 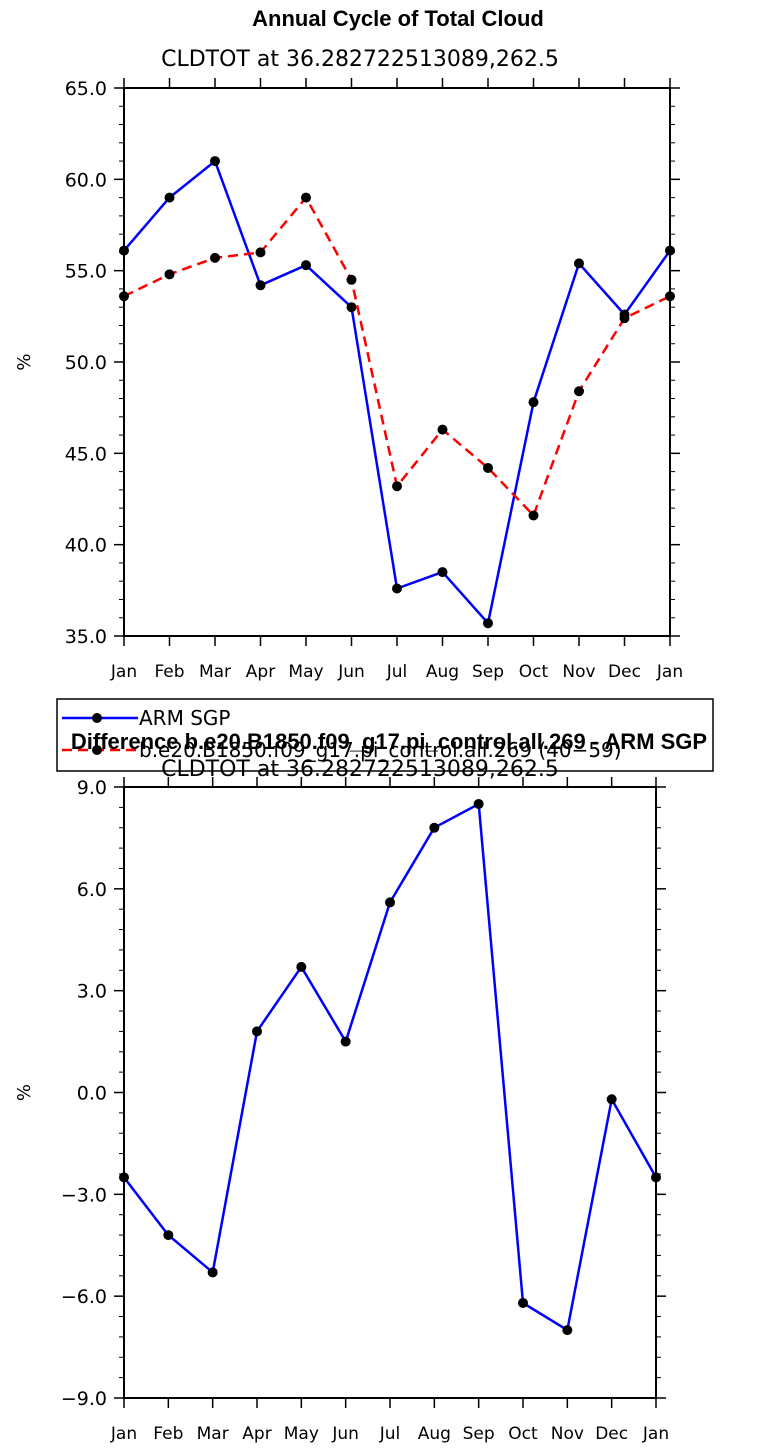 I want to click on y-tick-label: 50.0, so click(x=86, y=363).